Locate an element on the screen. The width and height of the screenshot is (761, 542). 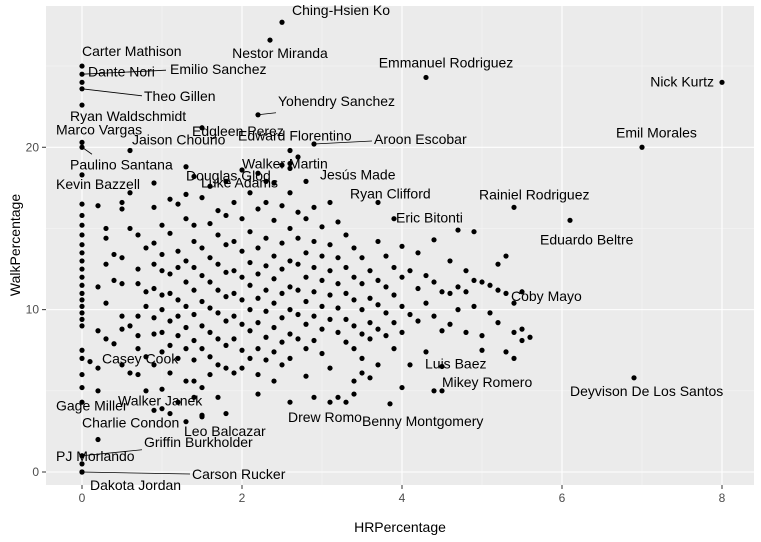
x-tick-label: 6 is located at coordinates (562, 498).